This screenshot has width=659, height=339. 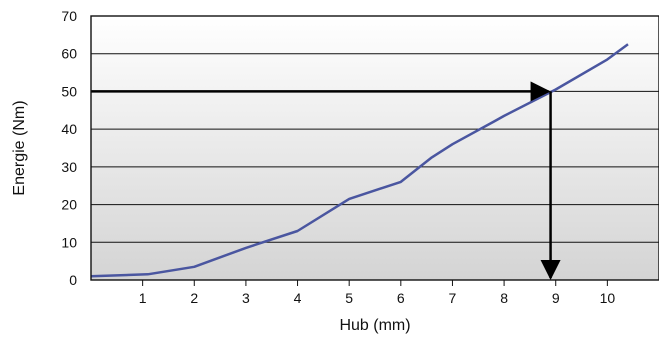 What do you see at coordinates (73, 280) in the screenshot?
I see `y-tick-label: 0` at bounding box center [73, 280].